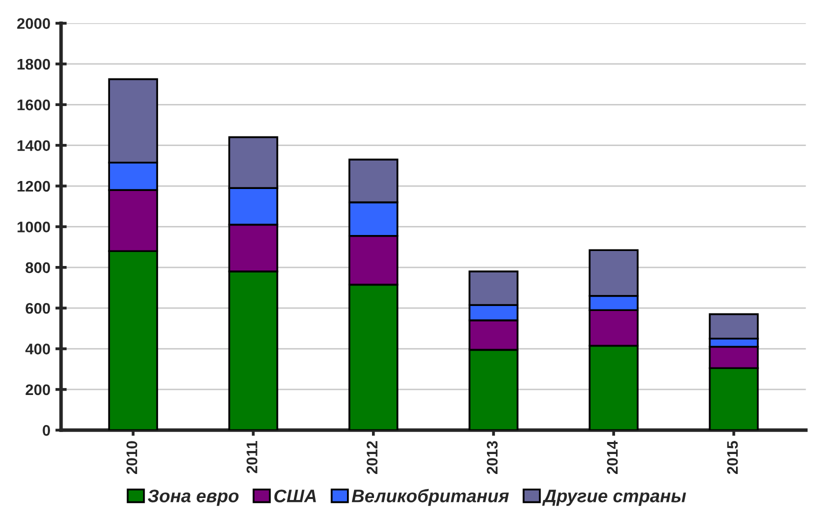 Image resolution: width=814 pixels, height=517 pixels. I want to click on y-tick-label: 600, so click(38, 308).